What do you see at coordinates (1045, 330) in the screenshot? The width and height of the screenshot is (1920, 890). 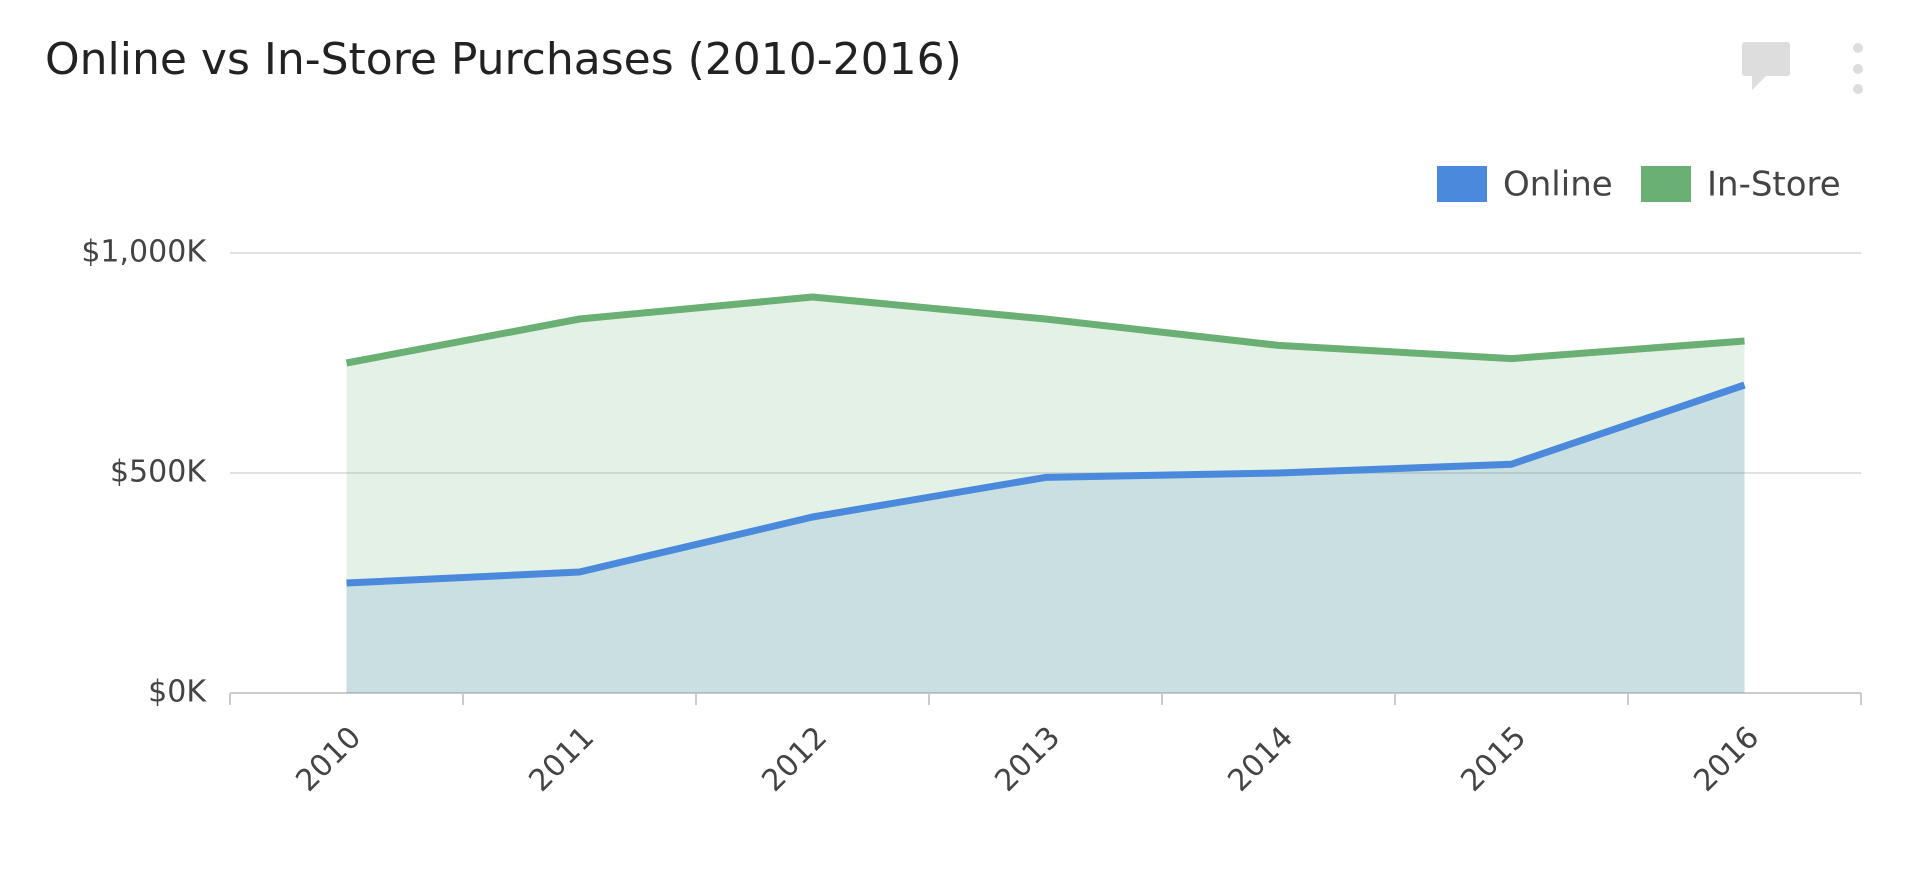 I see `line` at bounding box center [1045, 330].